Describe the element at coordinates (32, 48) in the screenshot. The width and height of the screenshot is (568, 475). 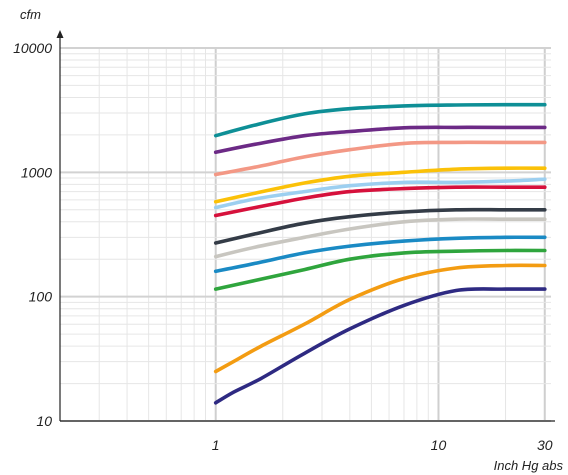
I see `y-tick-label: 10000` at that location.